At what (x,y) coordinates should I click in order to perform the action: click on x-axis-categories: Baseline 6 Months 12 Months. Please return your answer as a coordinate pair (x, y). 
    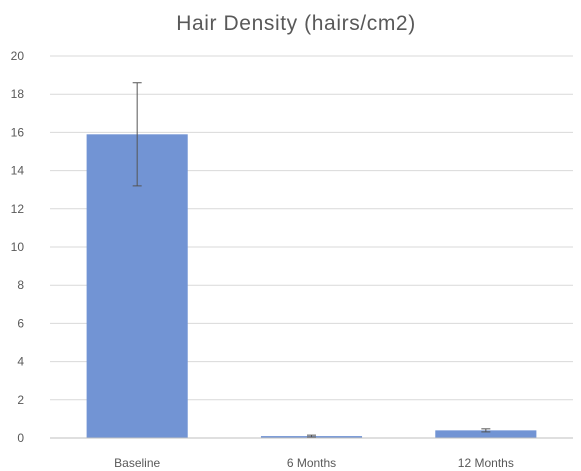
    Looking at the image, I should click on (314, 463).